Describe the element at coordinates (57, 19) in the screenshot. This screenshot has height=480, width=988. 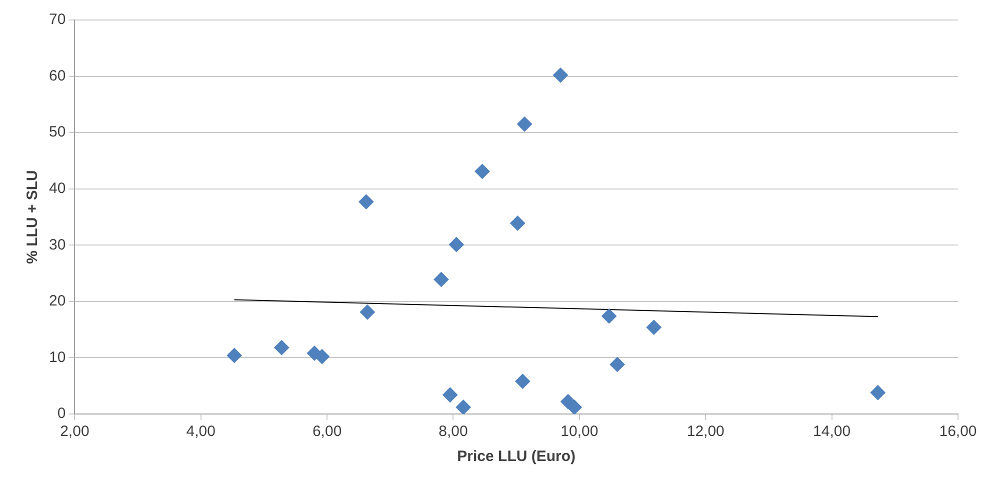
I see `y-tick-label: 70` at that location.